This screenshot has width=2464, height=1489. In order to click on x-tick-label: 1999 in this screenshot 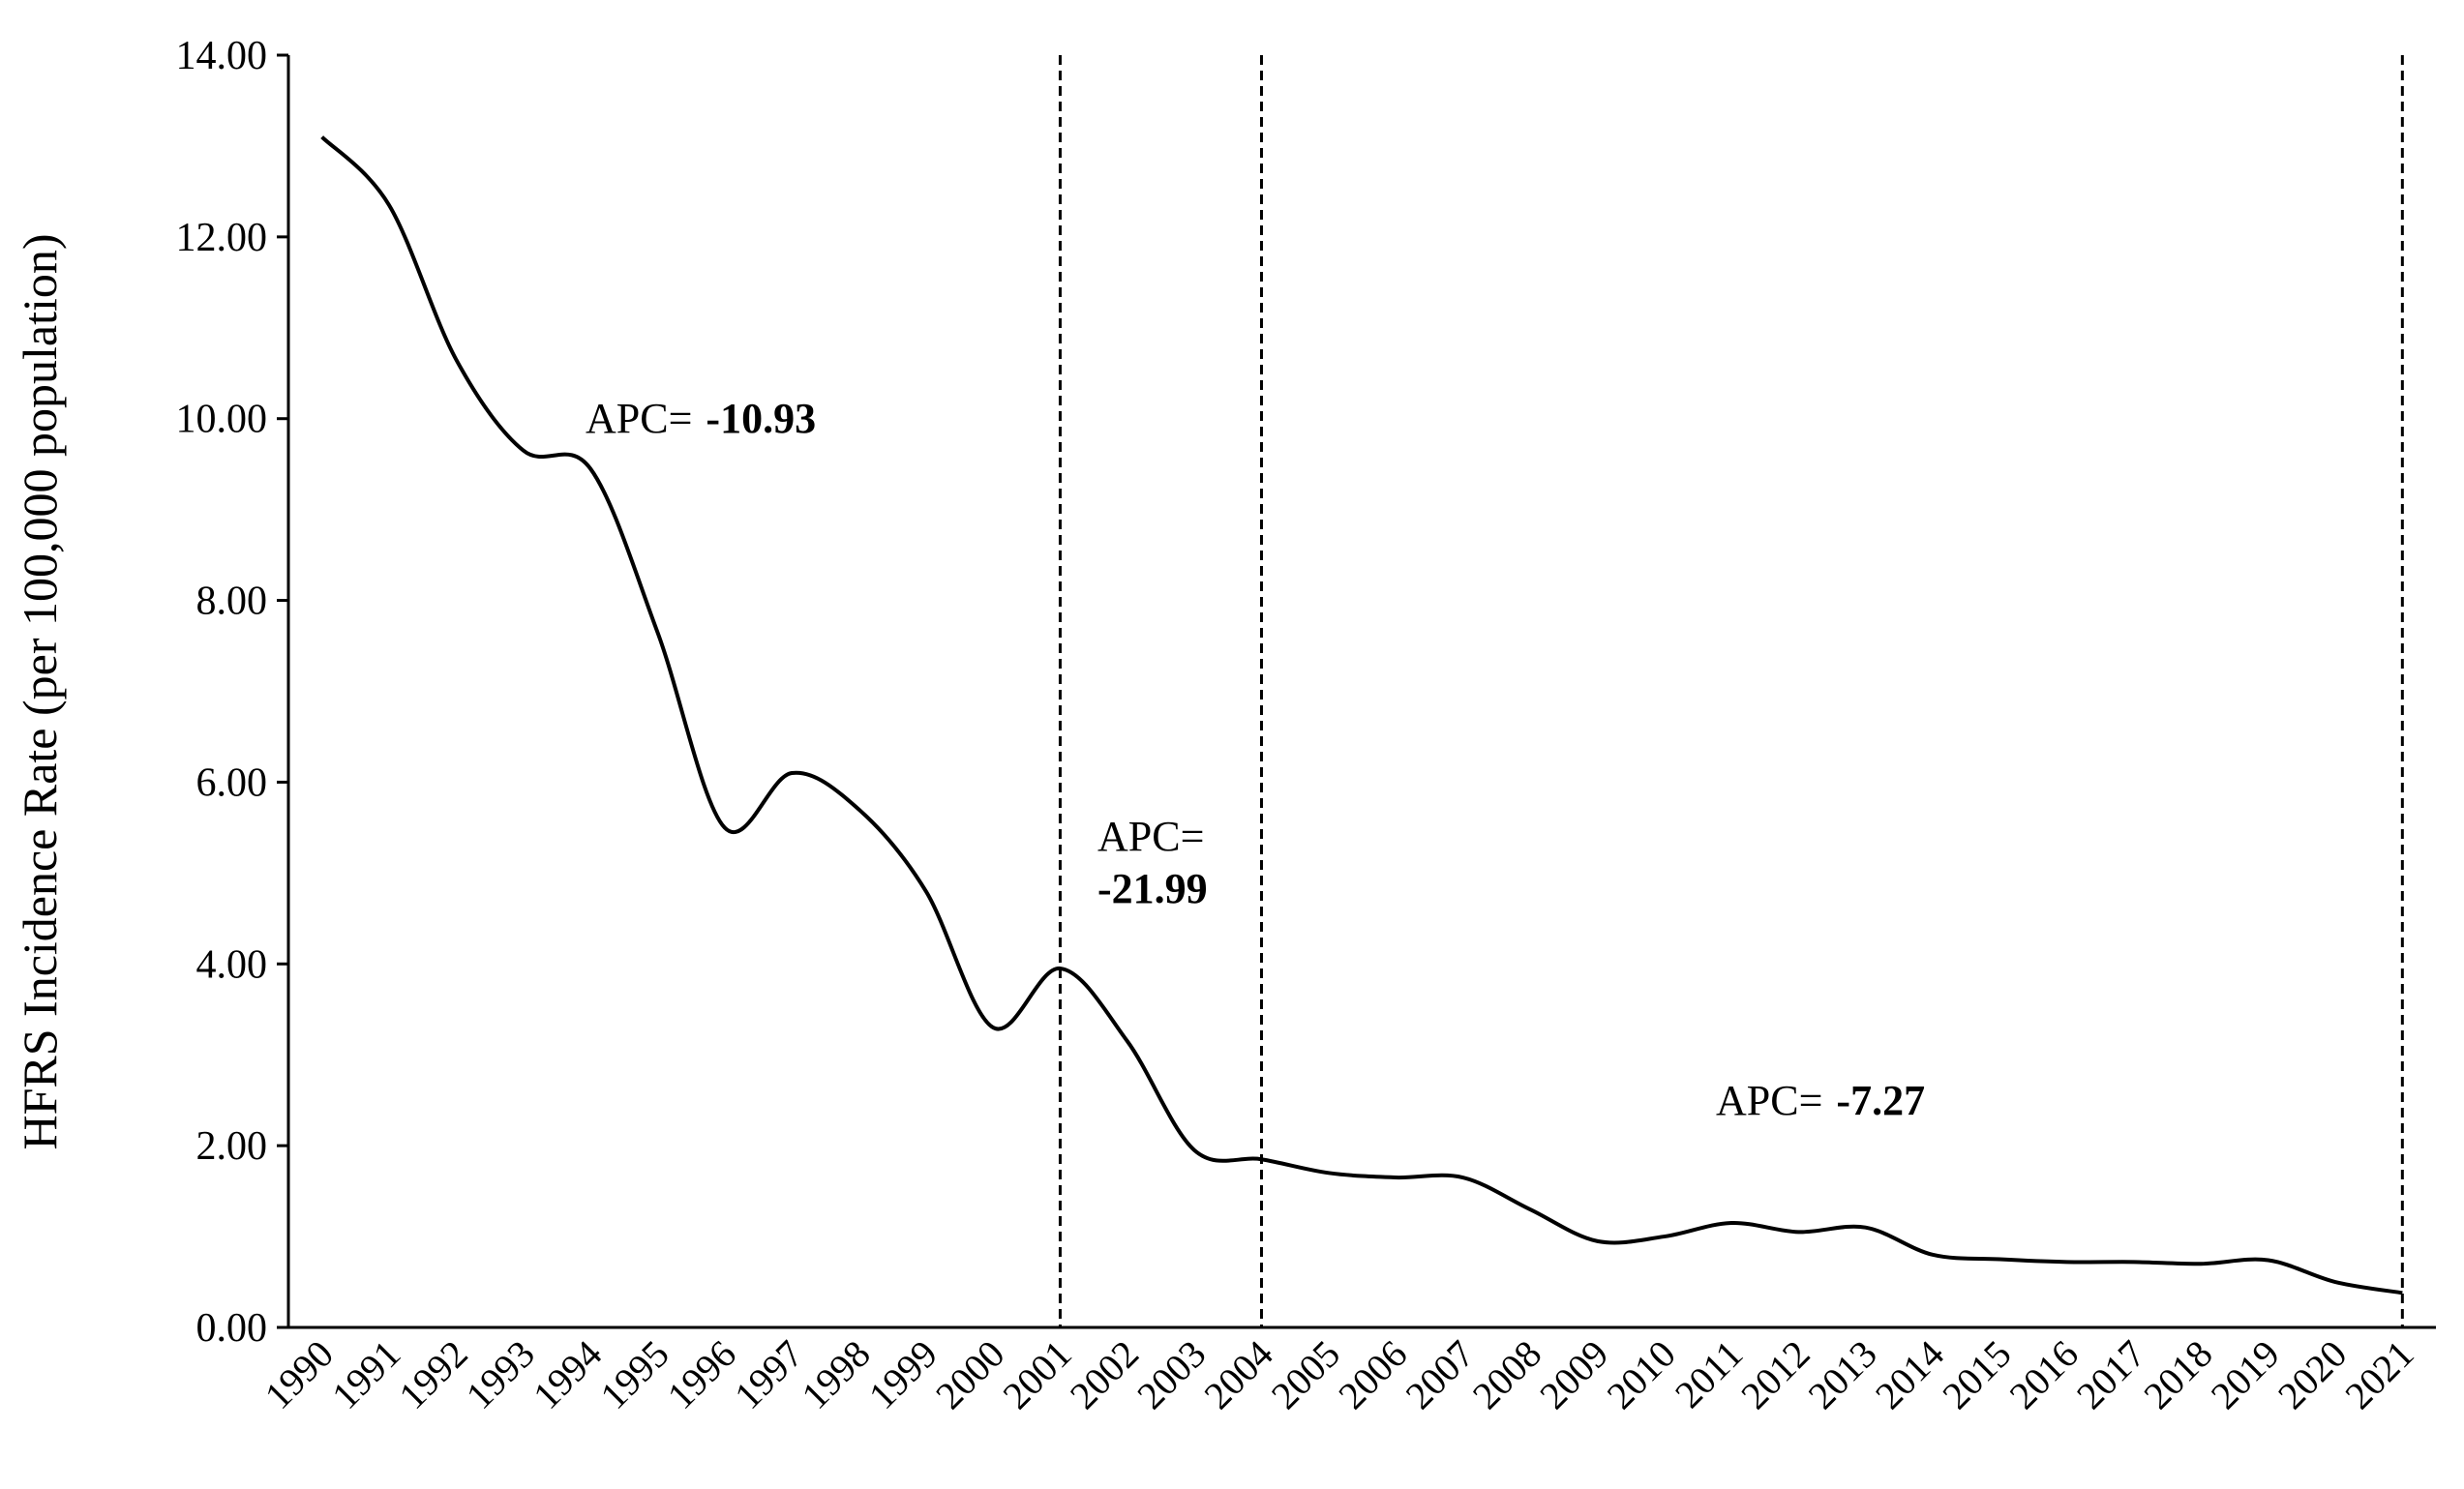, I will do `click(903, 1374)`.